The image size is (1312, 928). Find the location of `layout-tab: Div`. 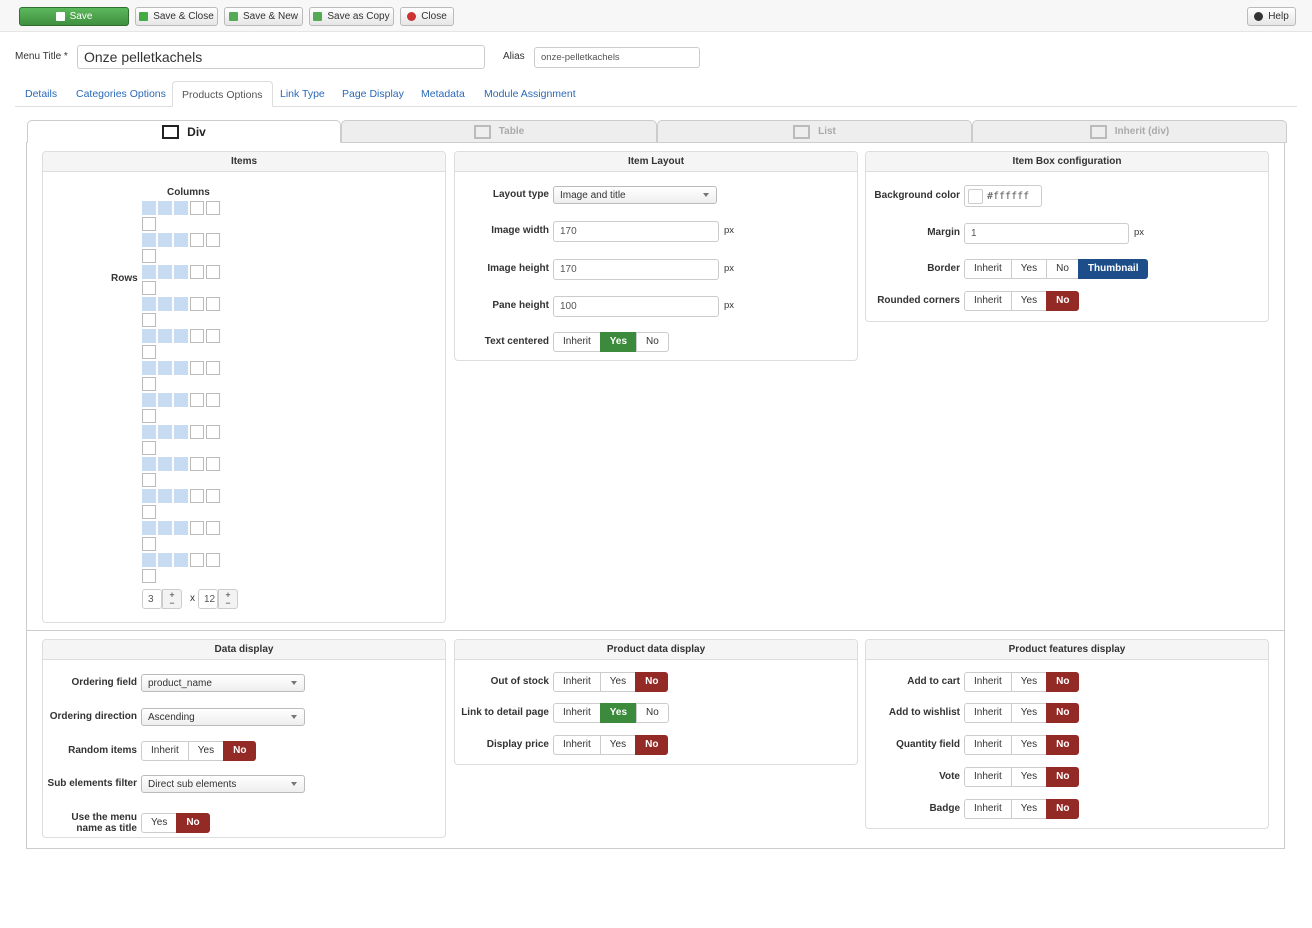

layout-tab: Div is located at coordinates (184, 131).